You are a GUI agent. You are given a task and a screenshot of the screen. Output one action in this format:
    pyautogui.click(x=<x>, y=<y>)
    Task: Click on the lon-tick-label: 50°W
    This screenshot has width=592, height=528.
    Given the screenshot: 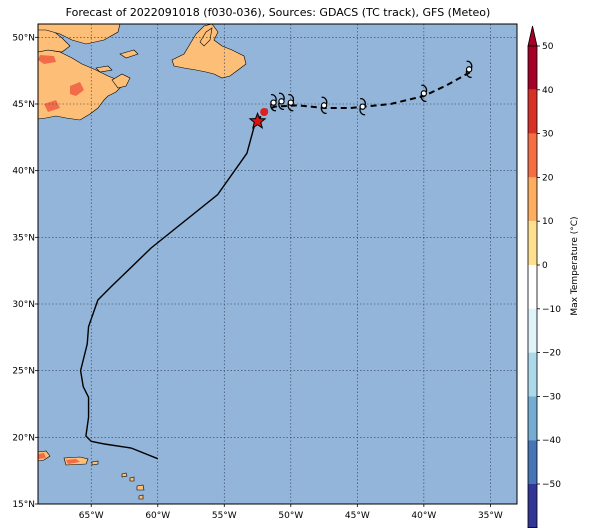 What is the action you would take?
    pyautogui.click(x=290, y=516)
    